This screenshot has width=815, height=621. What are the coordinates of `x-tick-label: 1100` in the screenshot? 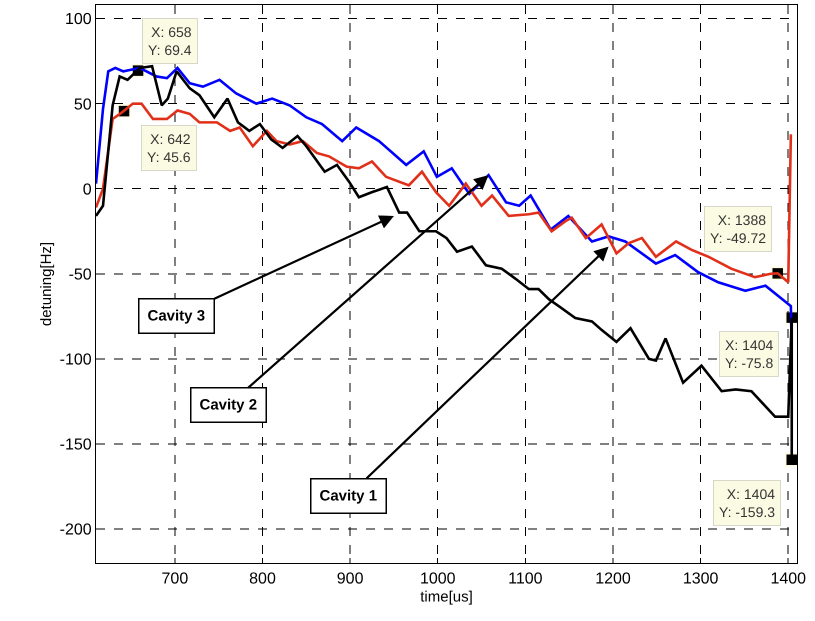 It's located at (525, 579).